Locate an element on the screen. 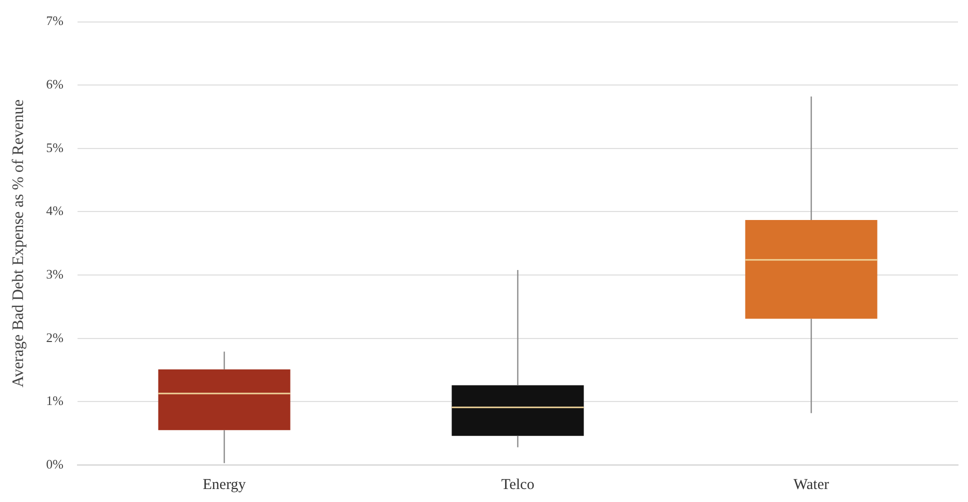 Image resolution: width=968 pixels, height=502 pixels. y-tick-label: 0% is located at coordinates (55, 464).